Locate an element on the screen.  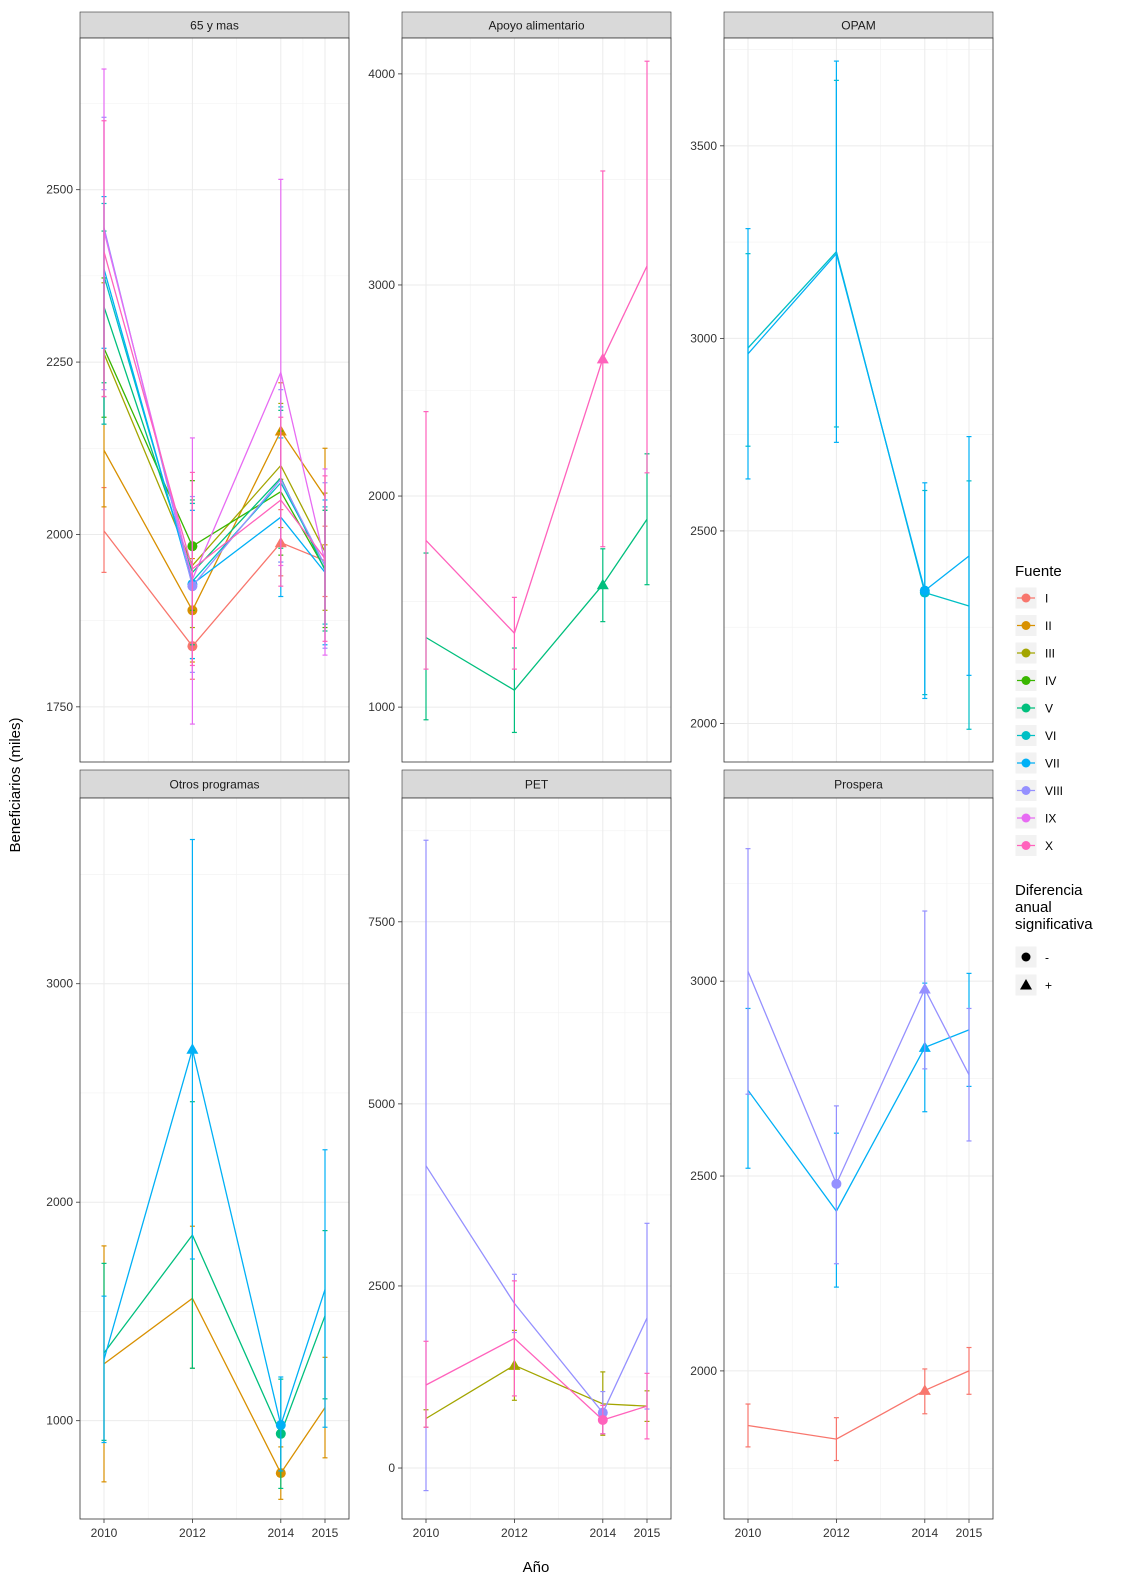
legend-item-II: II is located at coordinates (1033, 625).